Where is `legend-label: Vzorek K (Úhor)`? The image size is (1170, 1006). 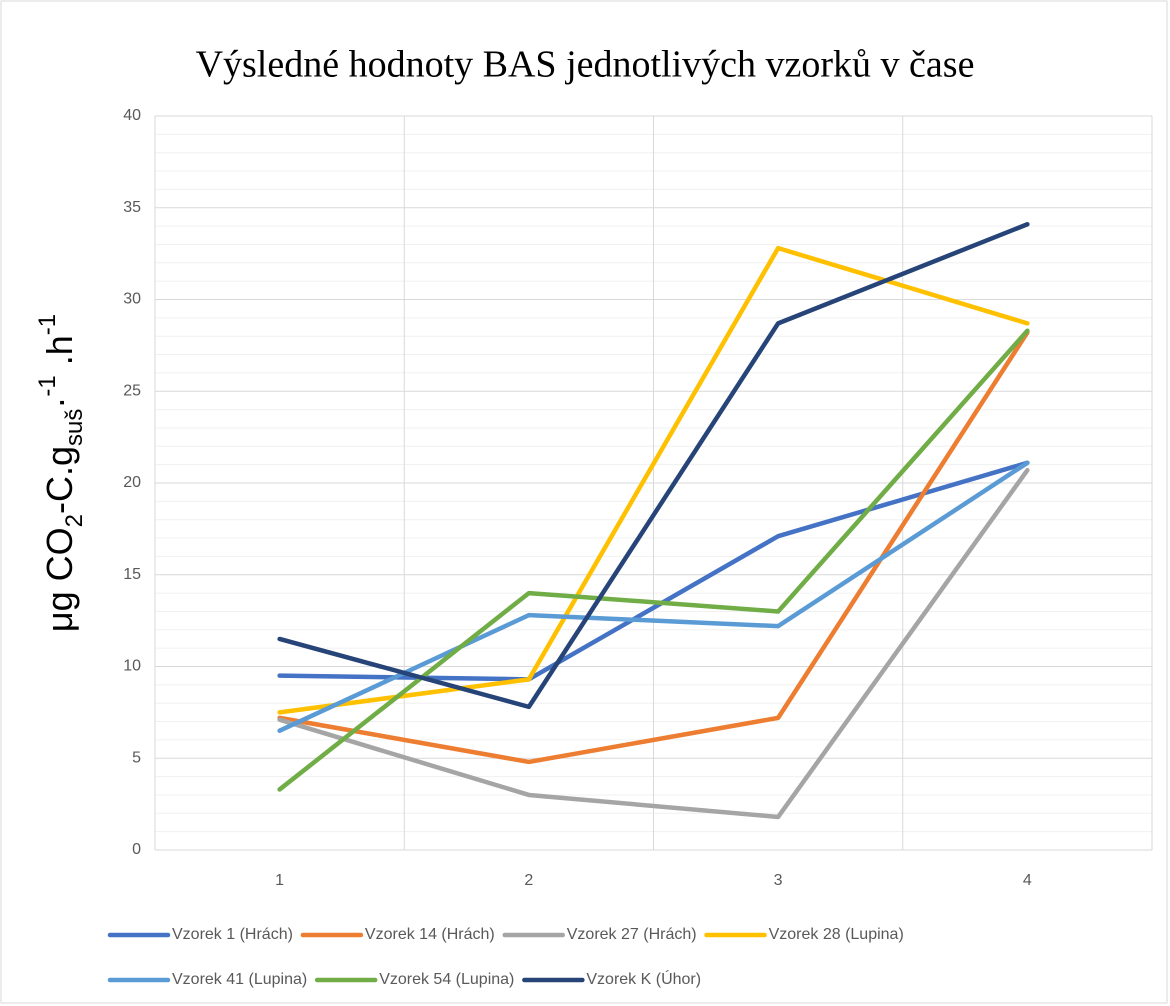
legend-label: Vzorek K (Úhor) is located at coordinates (643, 978).